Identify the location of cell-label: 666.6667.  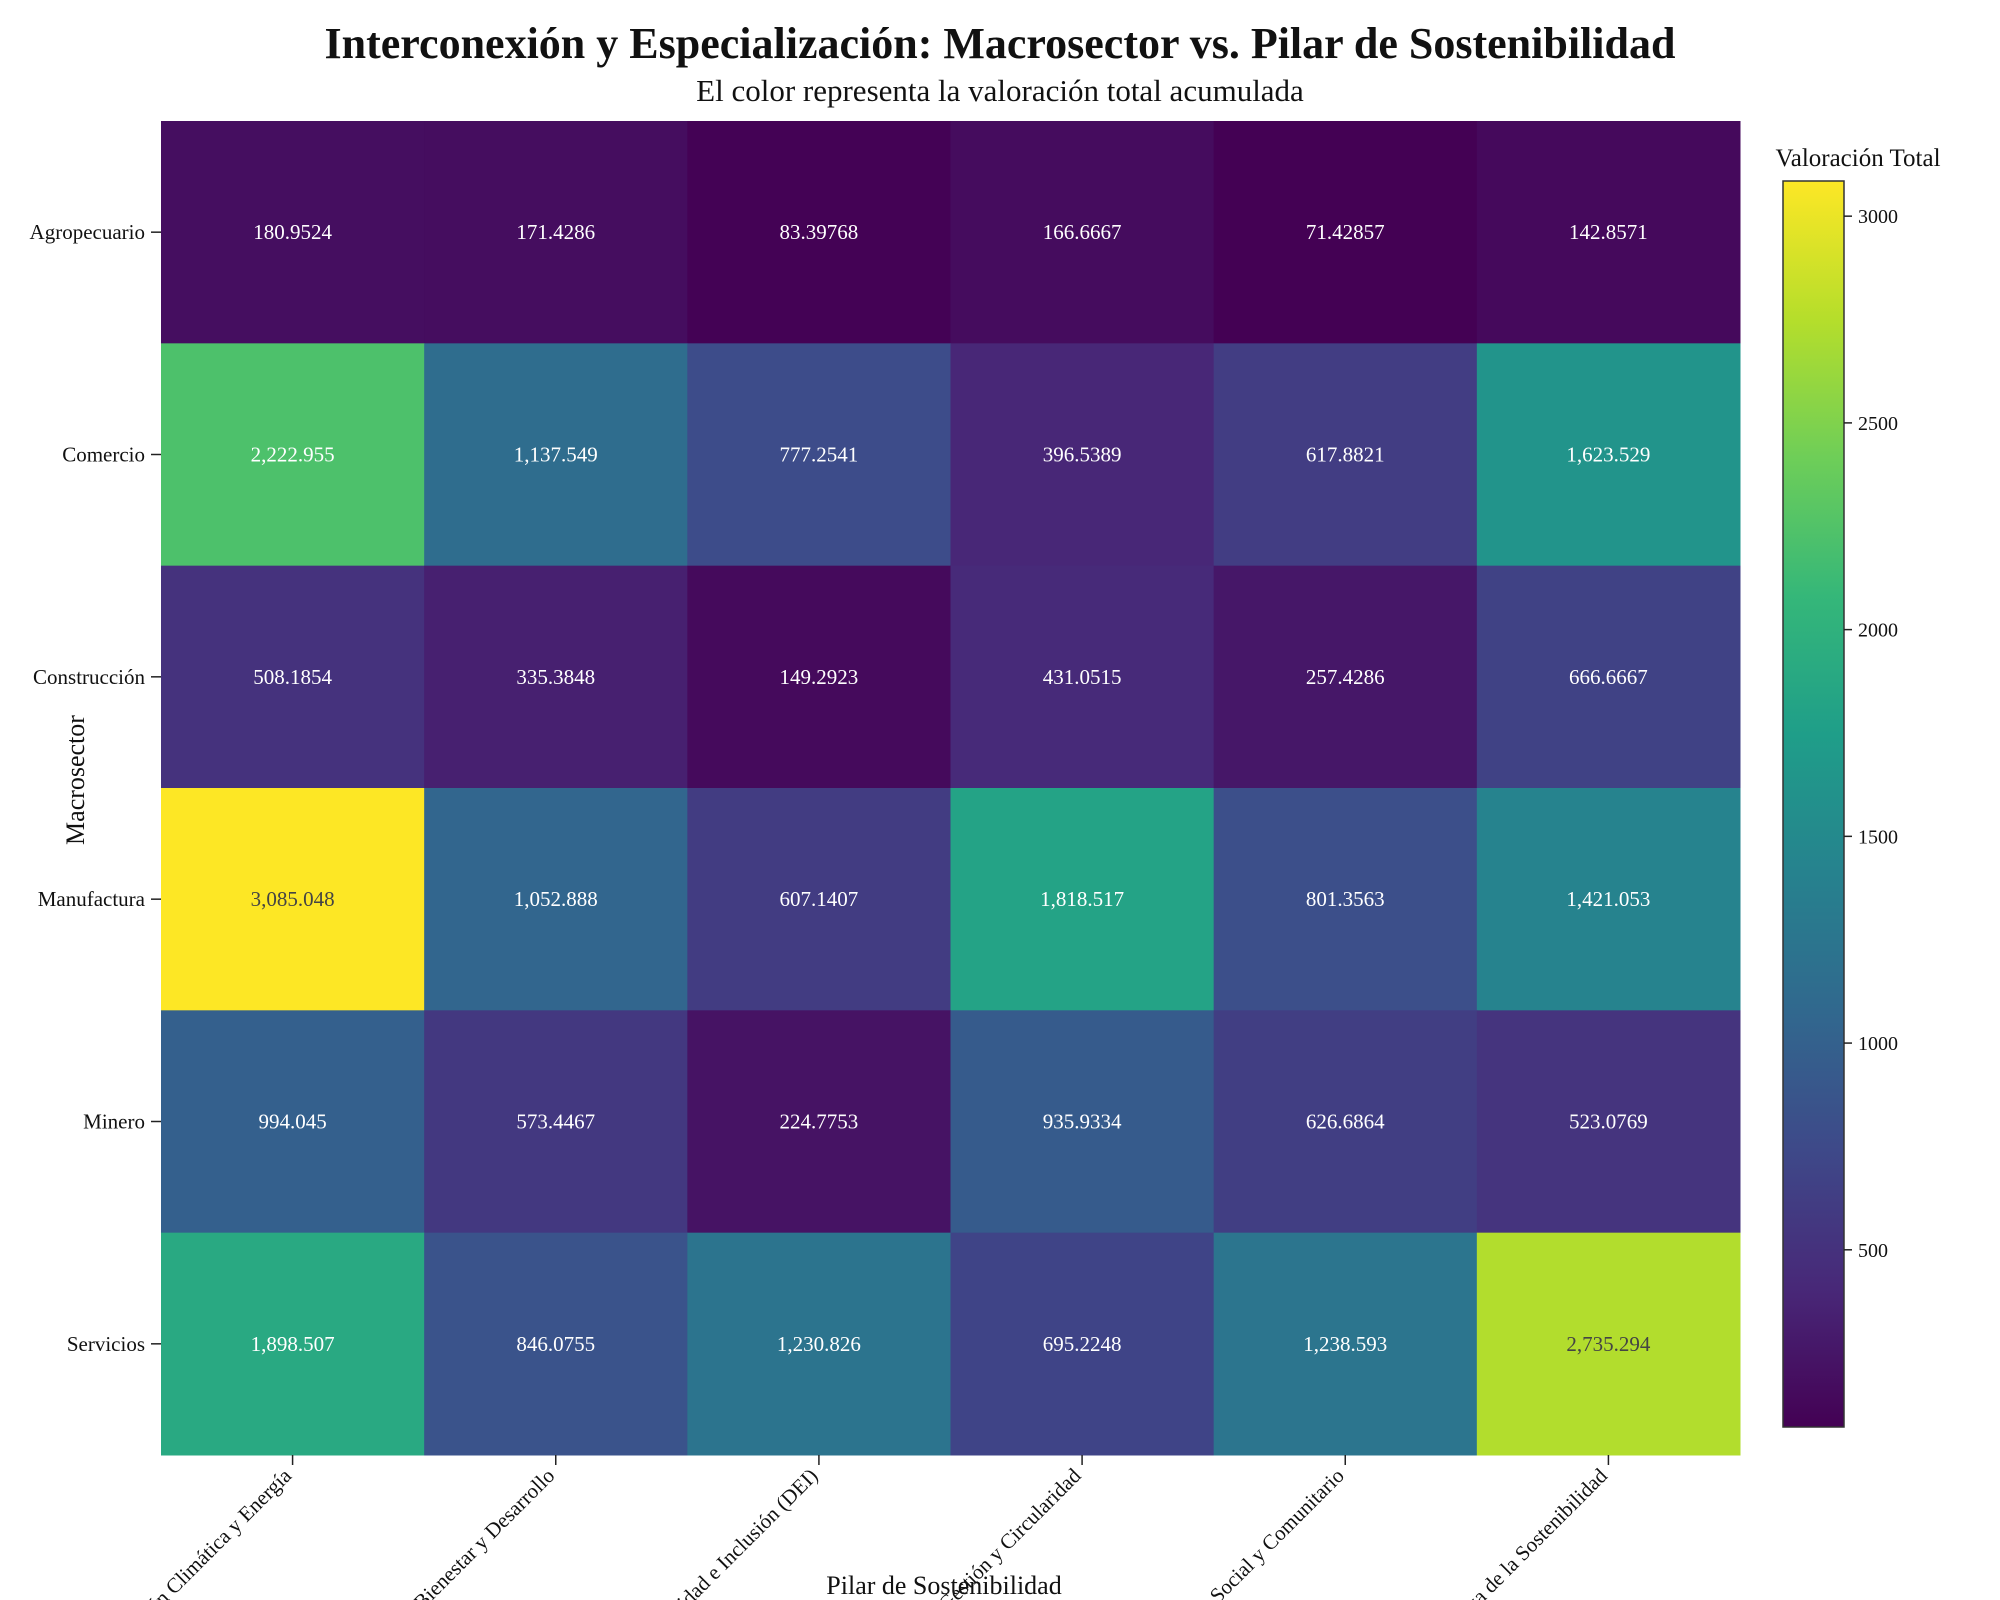
(1608, 677).